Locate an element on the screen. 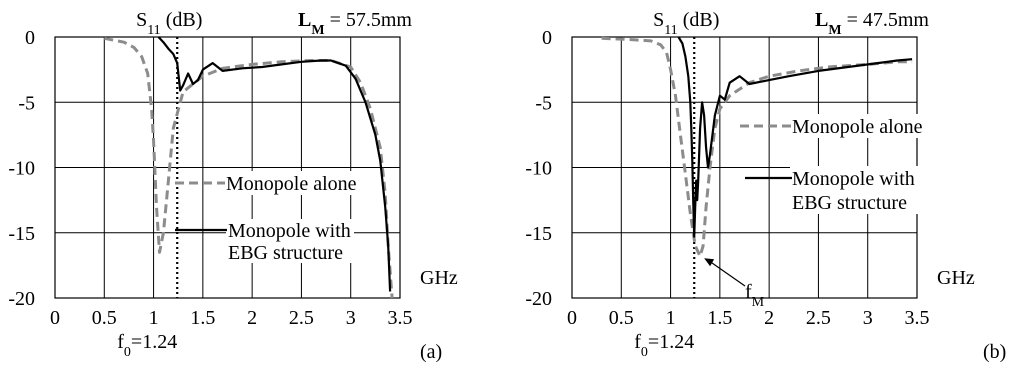 The image size is (1014, 365). panel-a-legend-bg2 is located at coordinates (290, 241).